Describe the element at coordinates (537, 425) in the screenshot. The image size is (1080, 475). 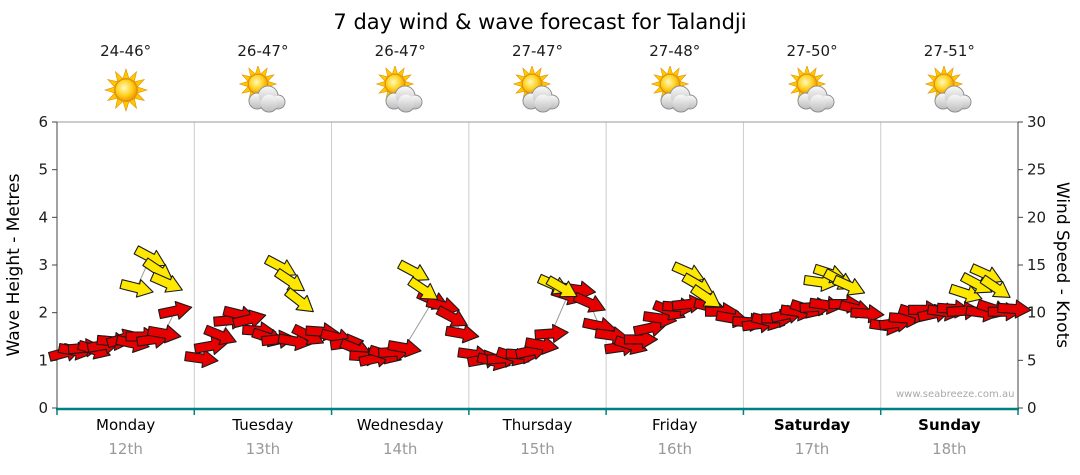
I see `day-name: Thursday` at that location.